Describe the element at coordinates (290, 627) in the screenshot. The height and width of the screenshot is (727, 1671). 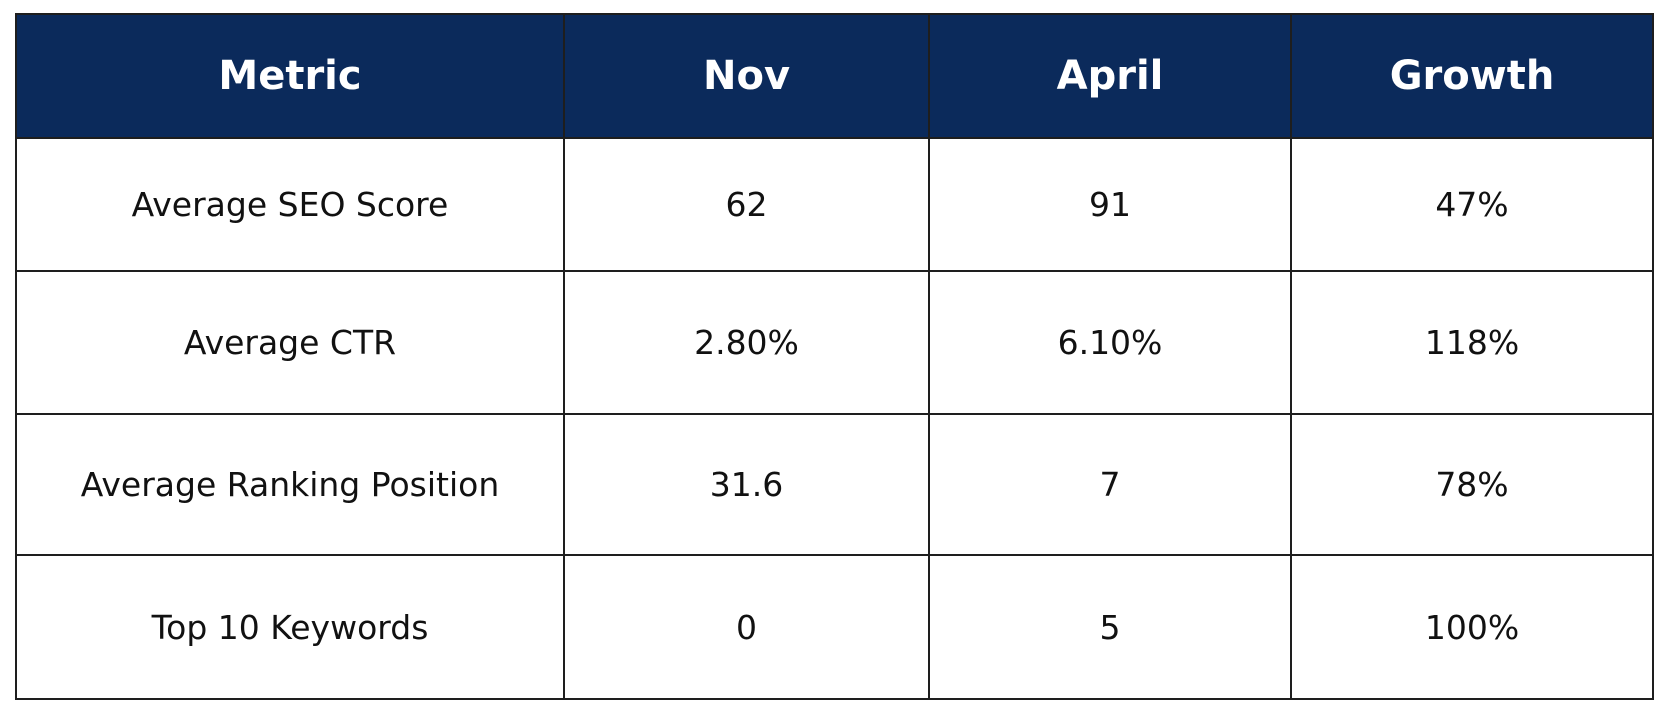
I see `metric-cell: Top 10 Keywords` at that location.